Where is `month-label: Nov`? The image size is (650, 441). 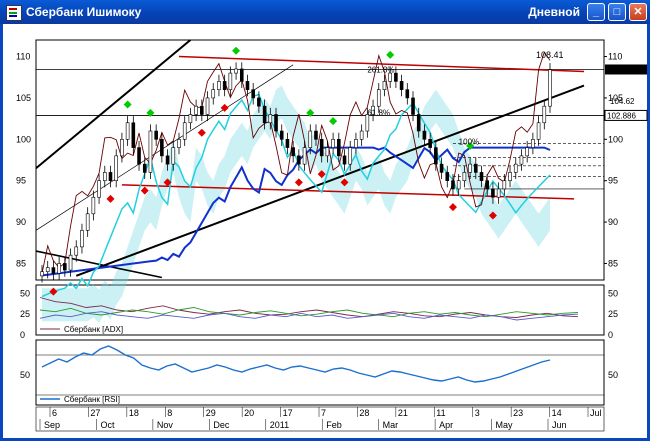
month-label: Nov is located at coordinates (165, 425).